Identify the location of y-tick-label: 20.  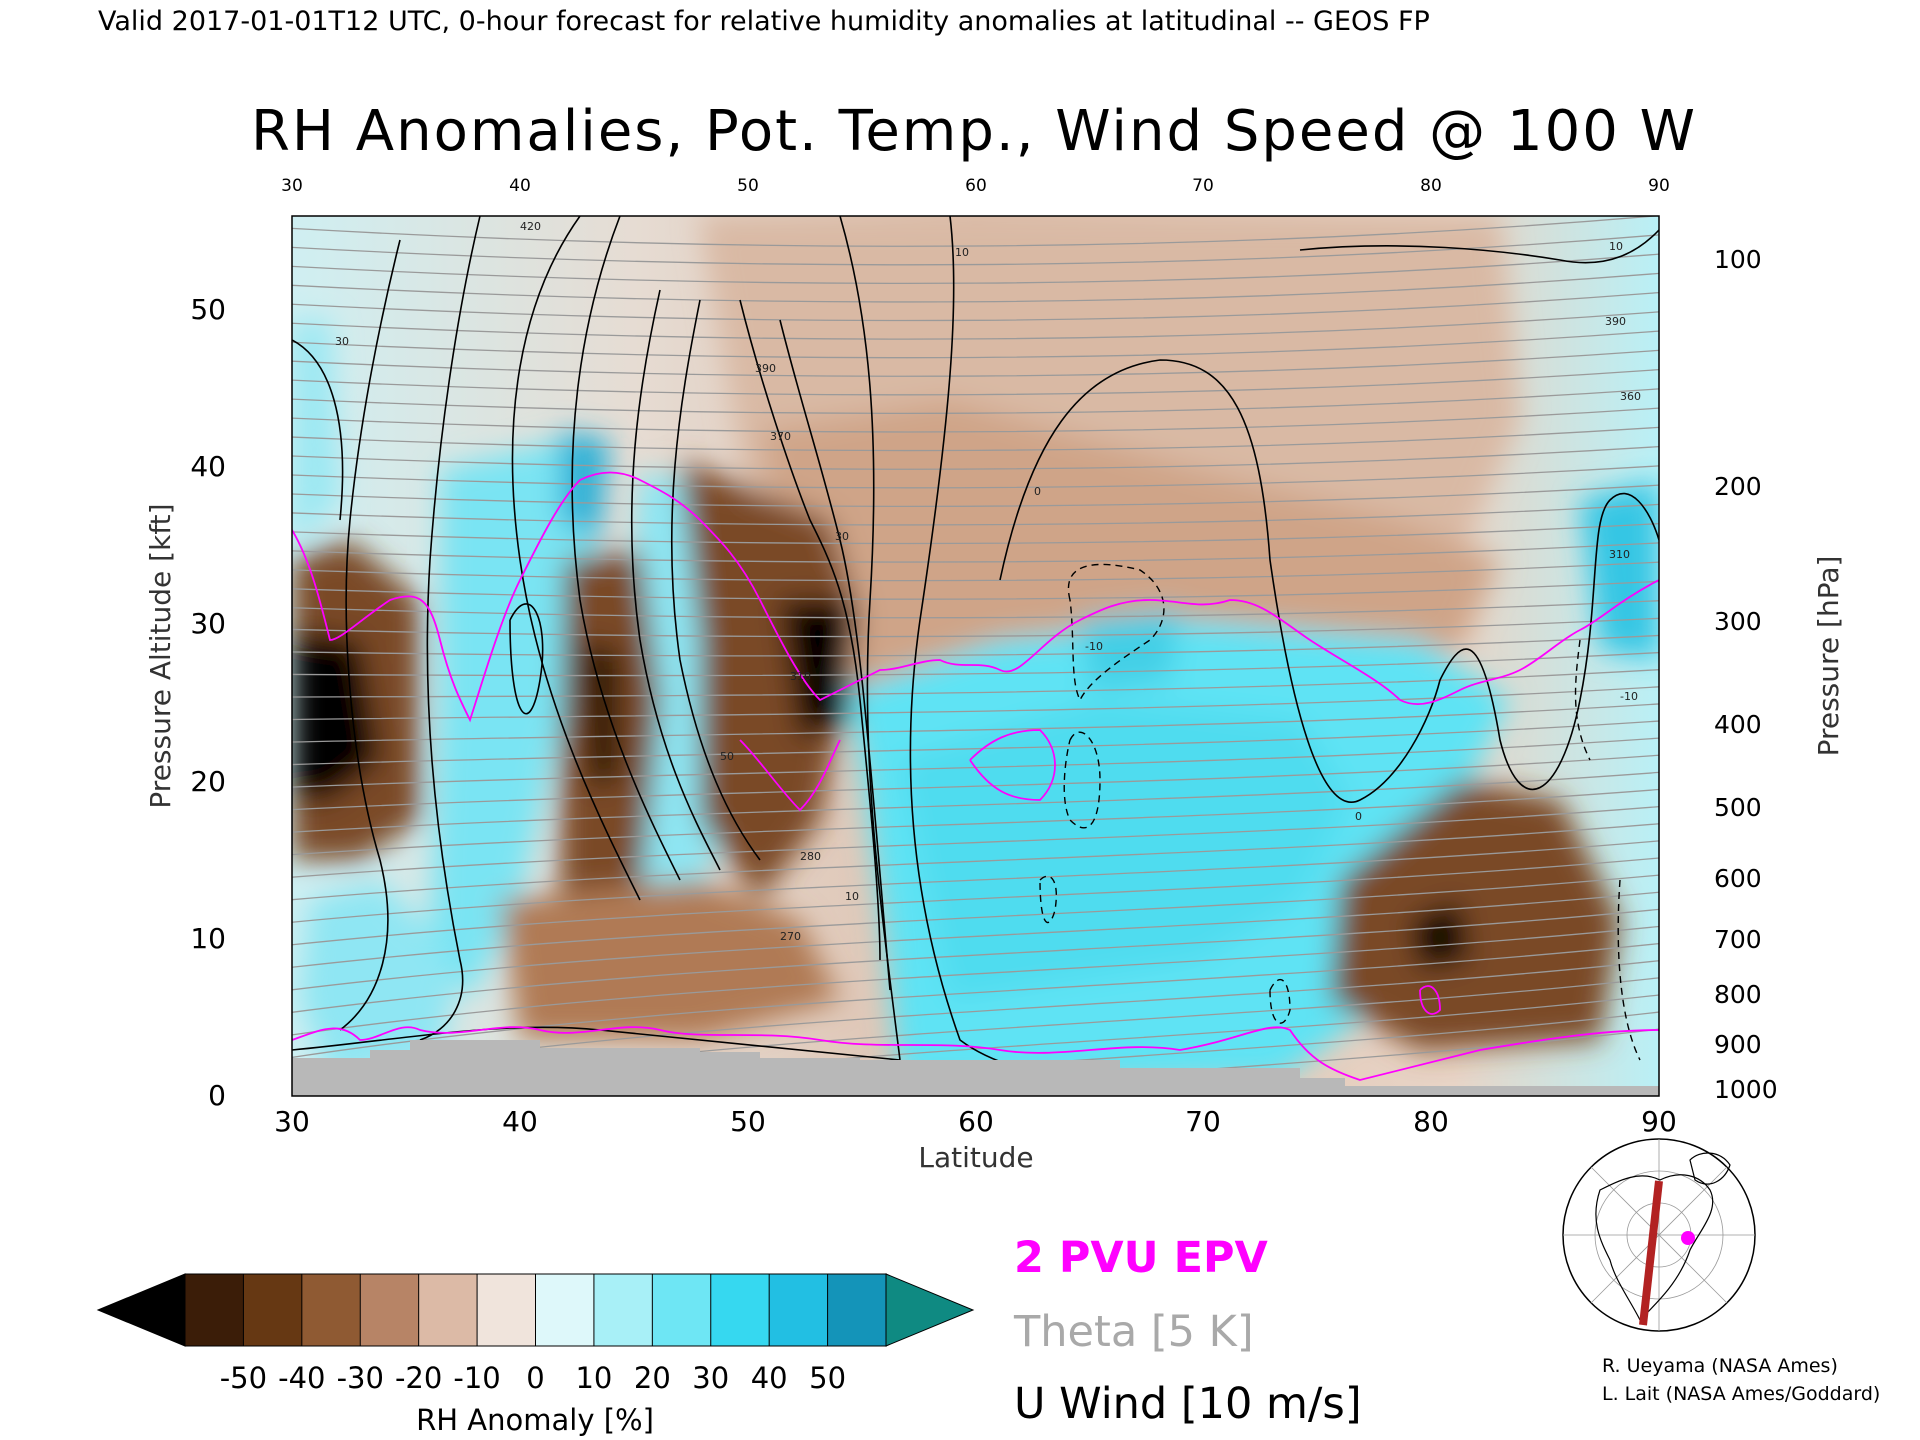
(208, 781).